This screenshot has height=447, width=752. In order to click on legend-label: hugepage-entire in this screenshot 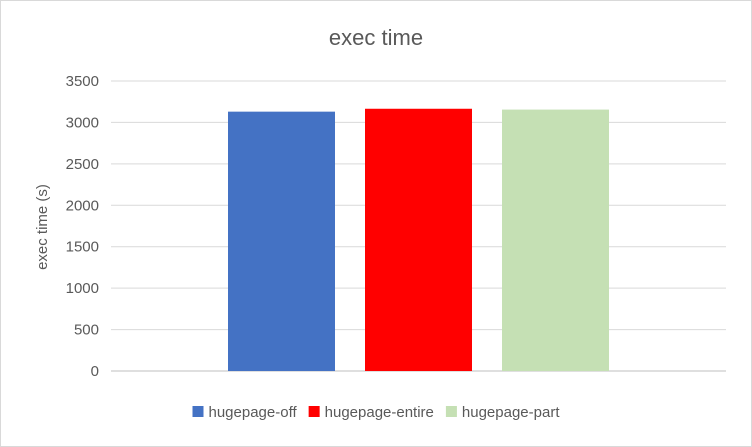, I will do `click(379, 412)`.